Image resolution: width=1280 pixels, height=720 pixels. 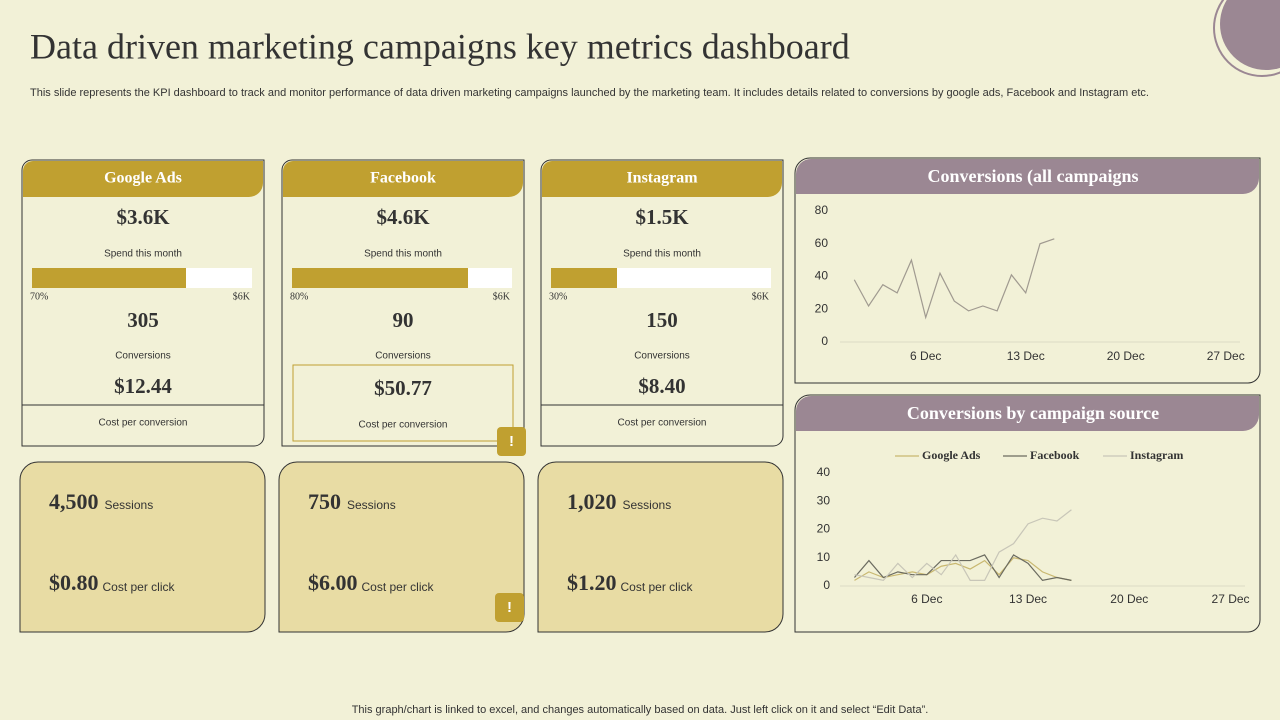 I want to click on conversions: 305, so click(x=143, y=320).